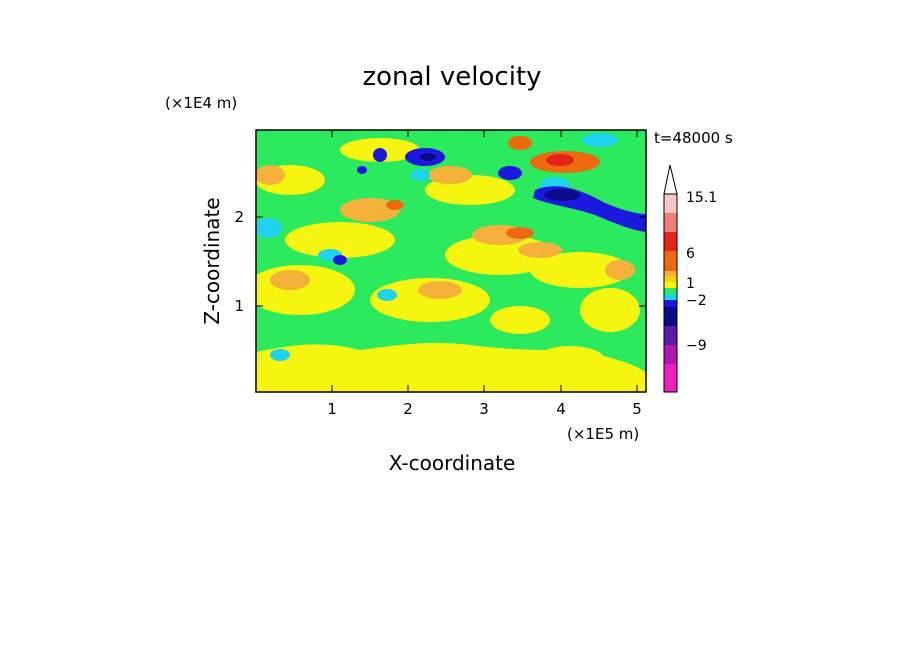 The height and width of the screenshot is (654, 904). I want to click on time-label: t=48000 s, so click(693, 138).